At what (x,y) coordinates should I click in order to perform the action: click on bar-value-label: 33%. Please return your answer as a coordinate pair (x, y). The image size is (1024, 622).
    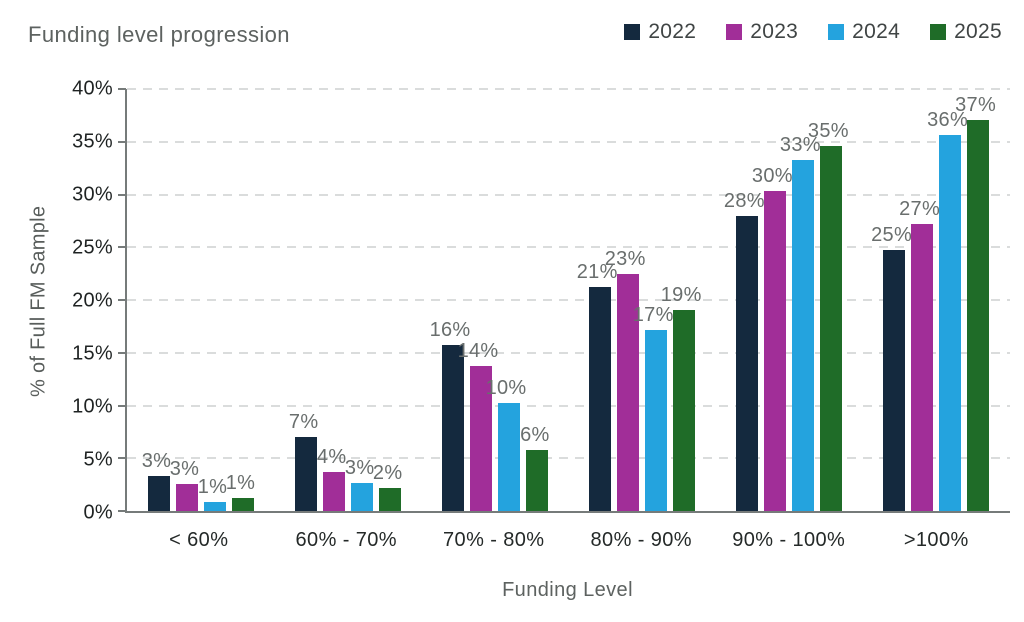
    Looking at the image, I should click on (800, 144).